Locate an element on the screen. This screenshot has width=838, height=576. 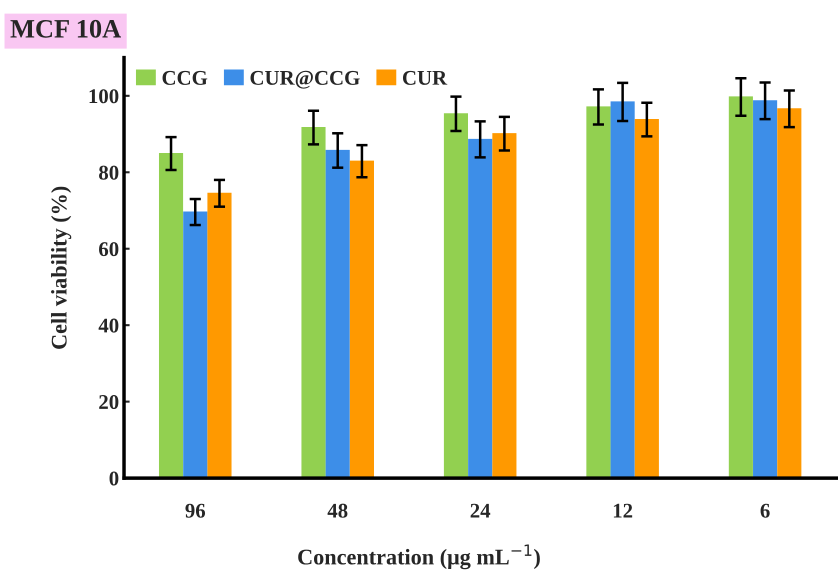
x-tick-label: 24 is located at coordinates (480, 511).